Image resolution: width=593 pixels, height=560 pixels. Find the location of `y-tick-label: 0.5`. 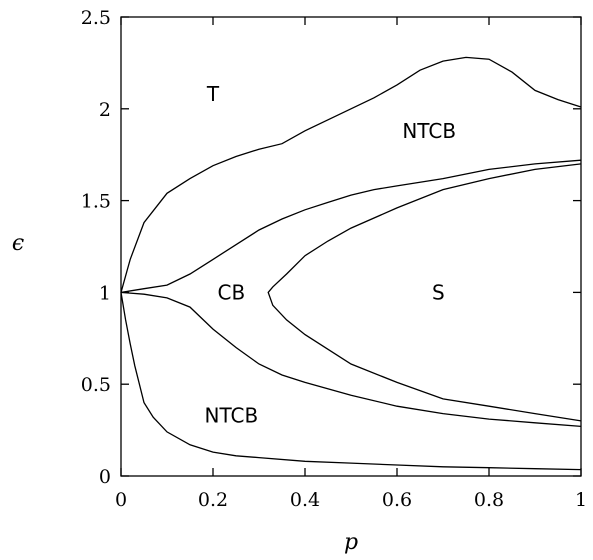

y-tick-label: 0.5 is located at coordinates (96, 385).